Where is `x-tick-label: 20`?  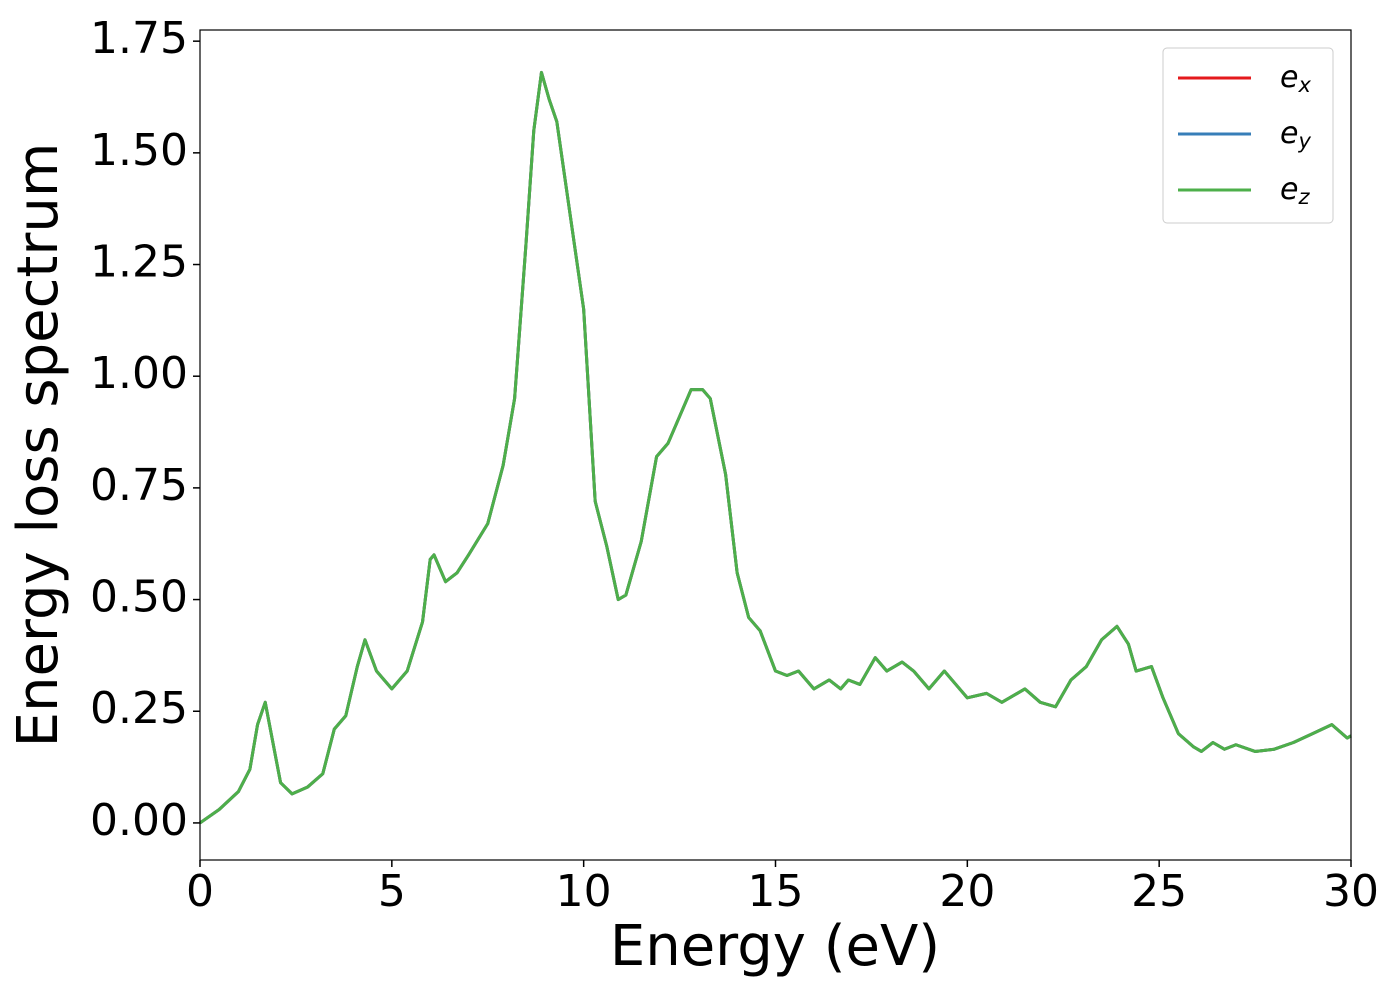
x-tick-label: 20 is located at coordinates (967, 891).